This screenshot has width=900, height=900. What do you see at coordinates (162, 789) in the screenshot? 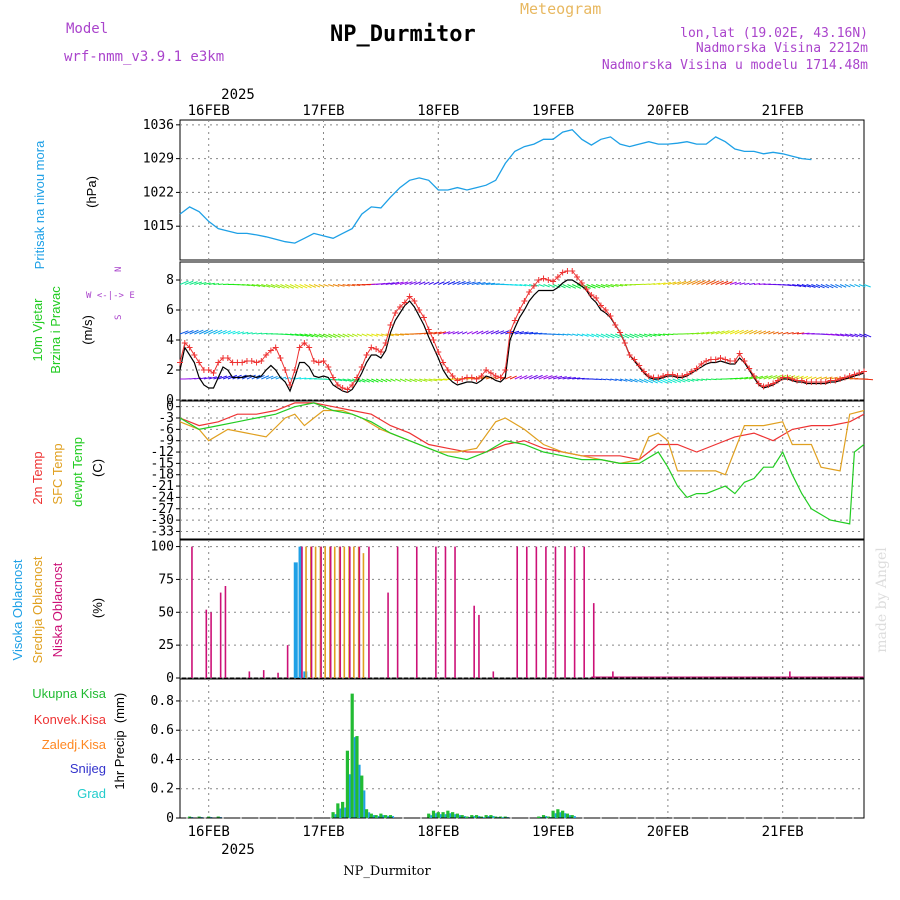
I see `ytick-label: 0.2` at bounding box center [162, 789].